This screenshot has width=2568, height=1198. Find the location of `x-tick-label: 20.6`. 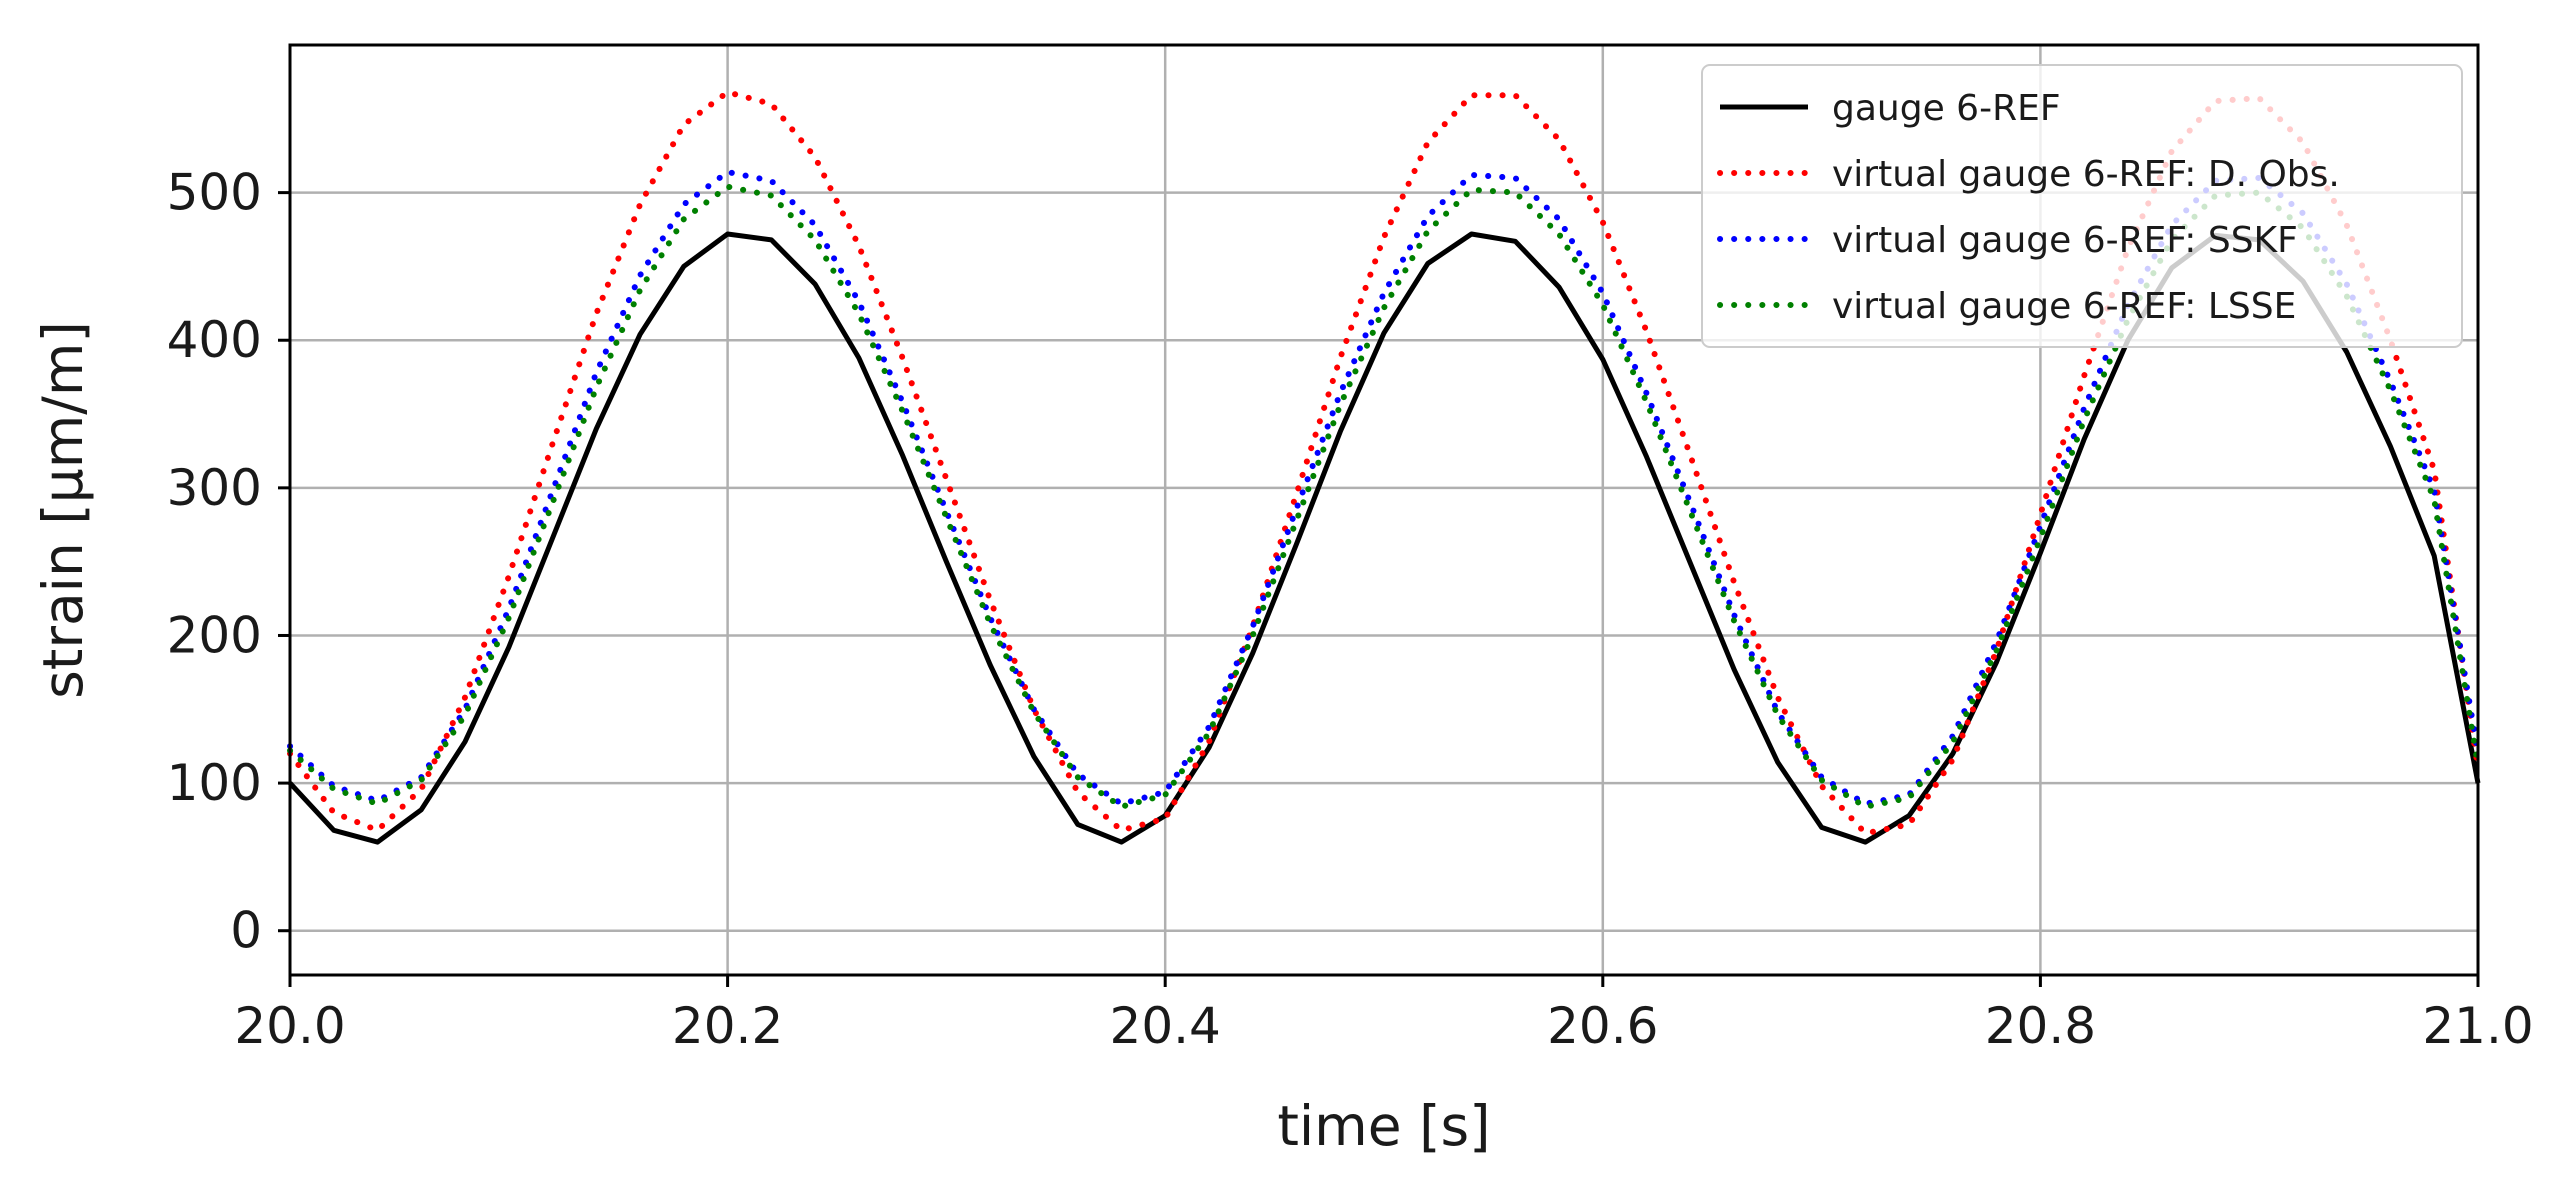

x-tick-label: 20.6 is located at coordinates (1602, 1026).